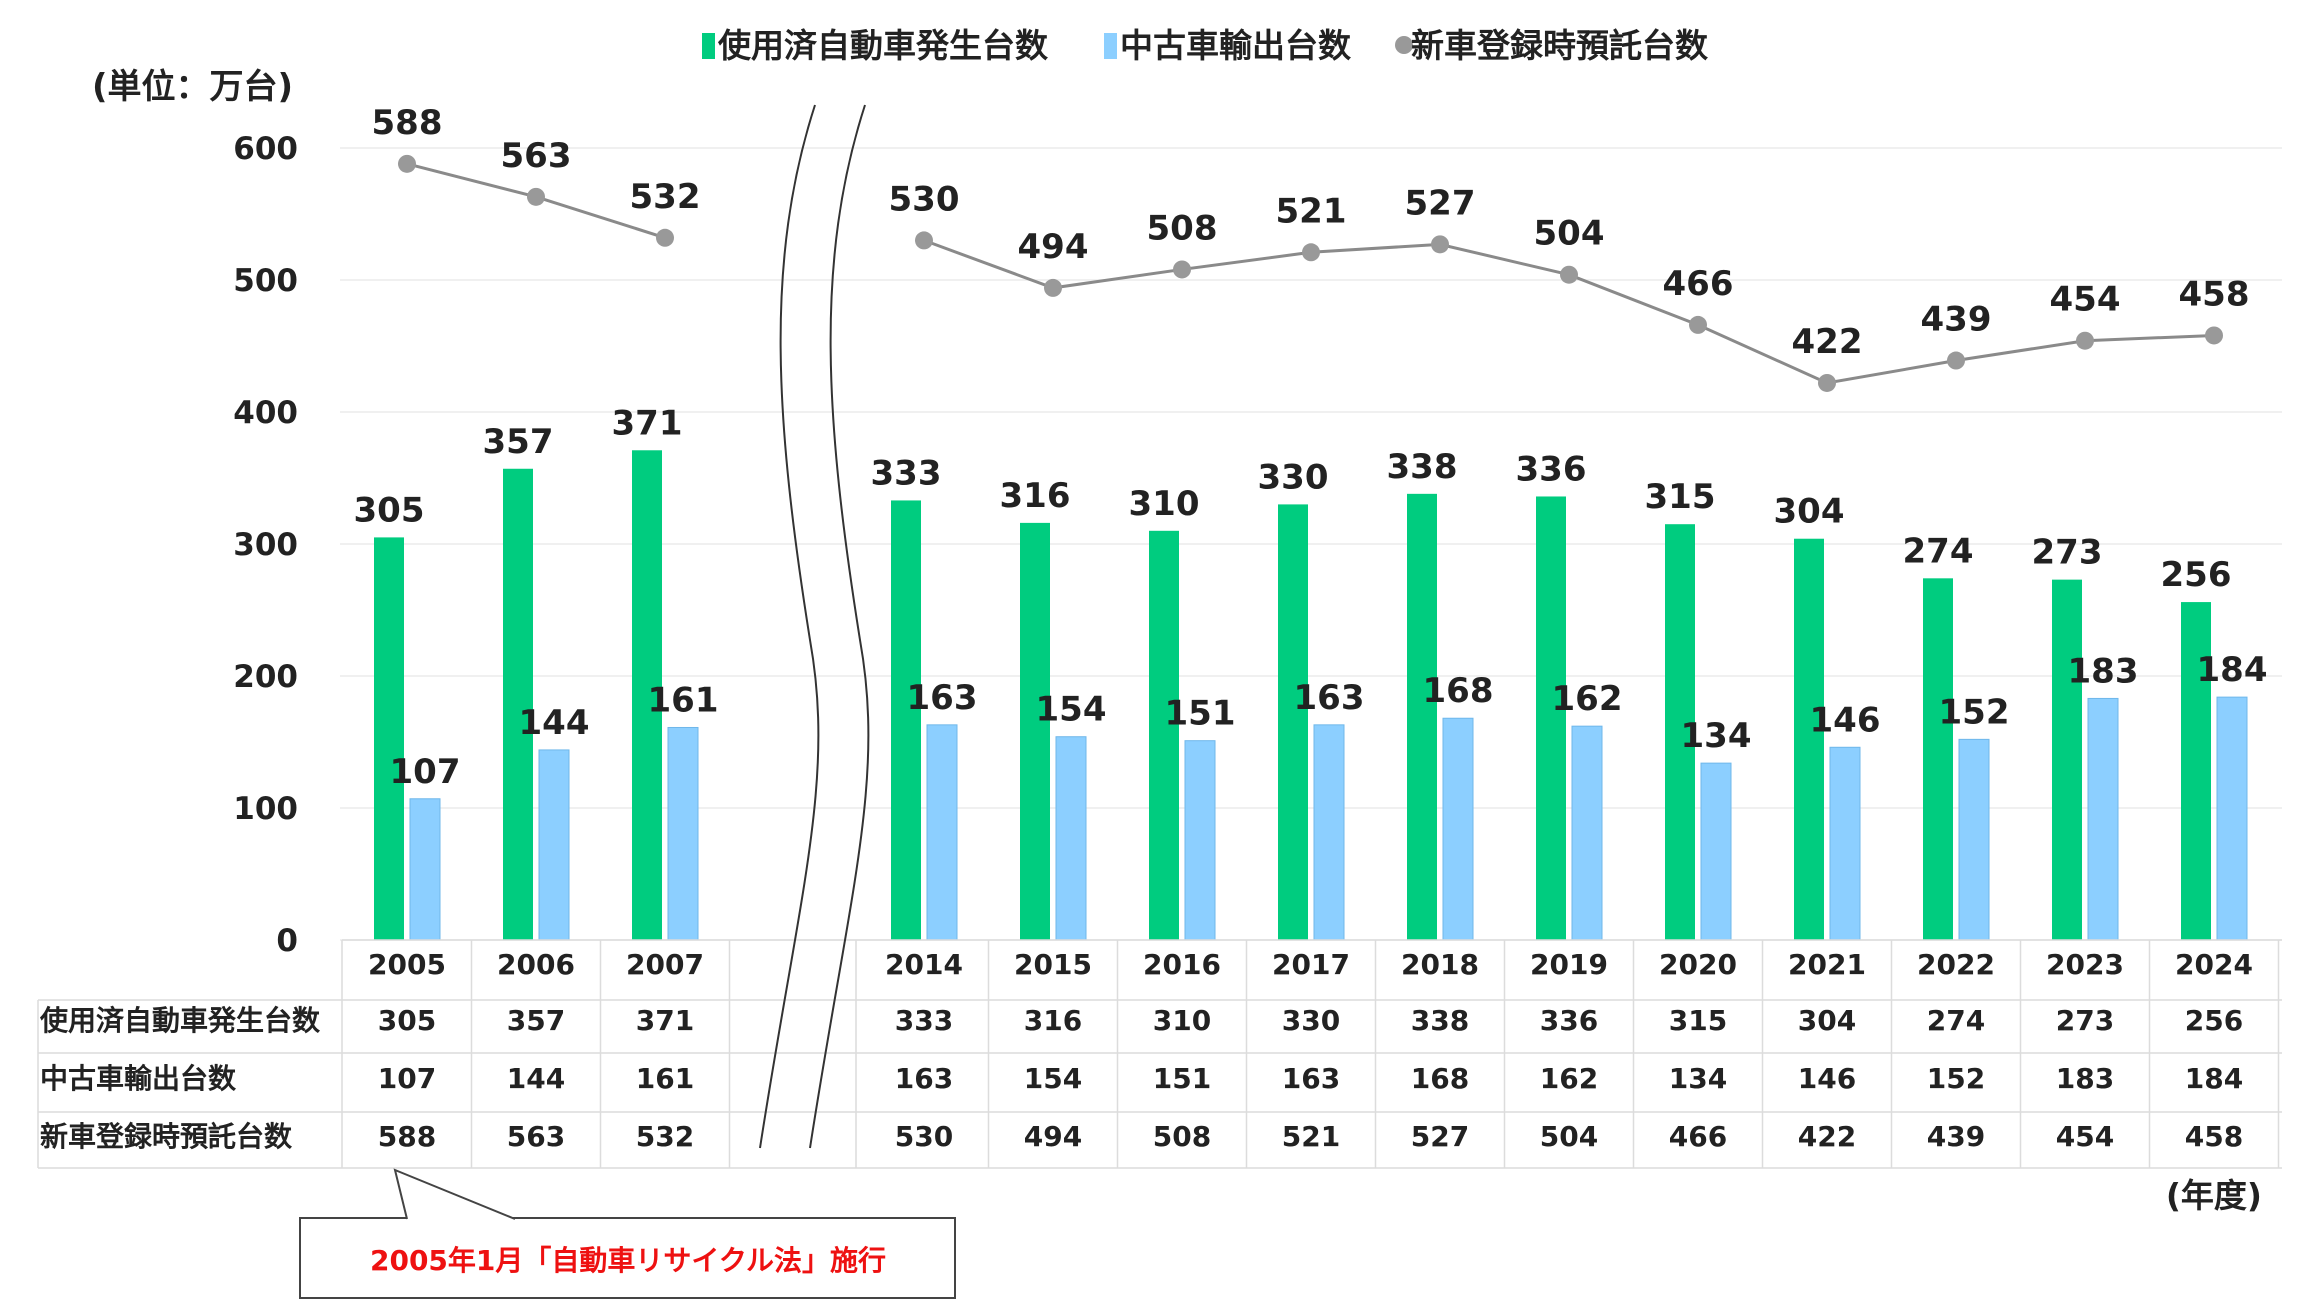 The width and height of the screenshot is (2311, 1300). What do you see at coordinates (627, 1233) in the screenshot?
I see `law-callout: 2005年1月「自動車リサイクル法」施行` at bounding box center [627, 1233].